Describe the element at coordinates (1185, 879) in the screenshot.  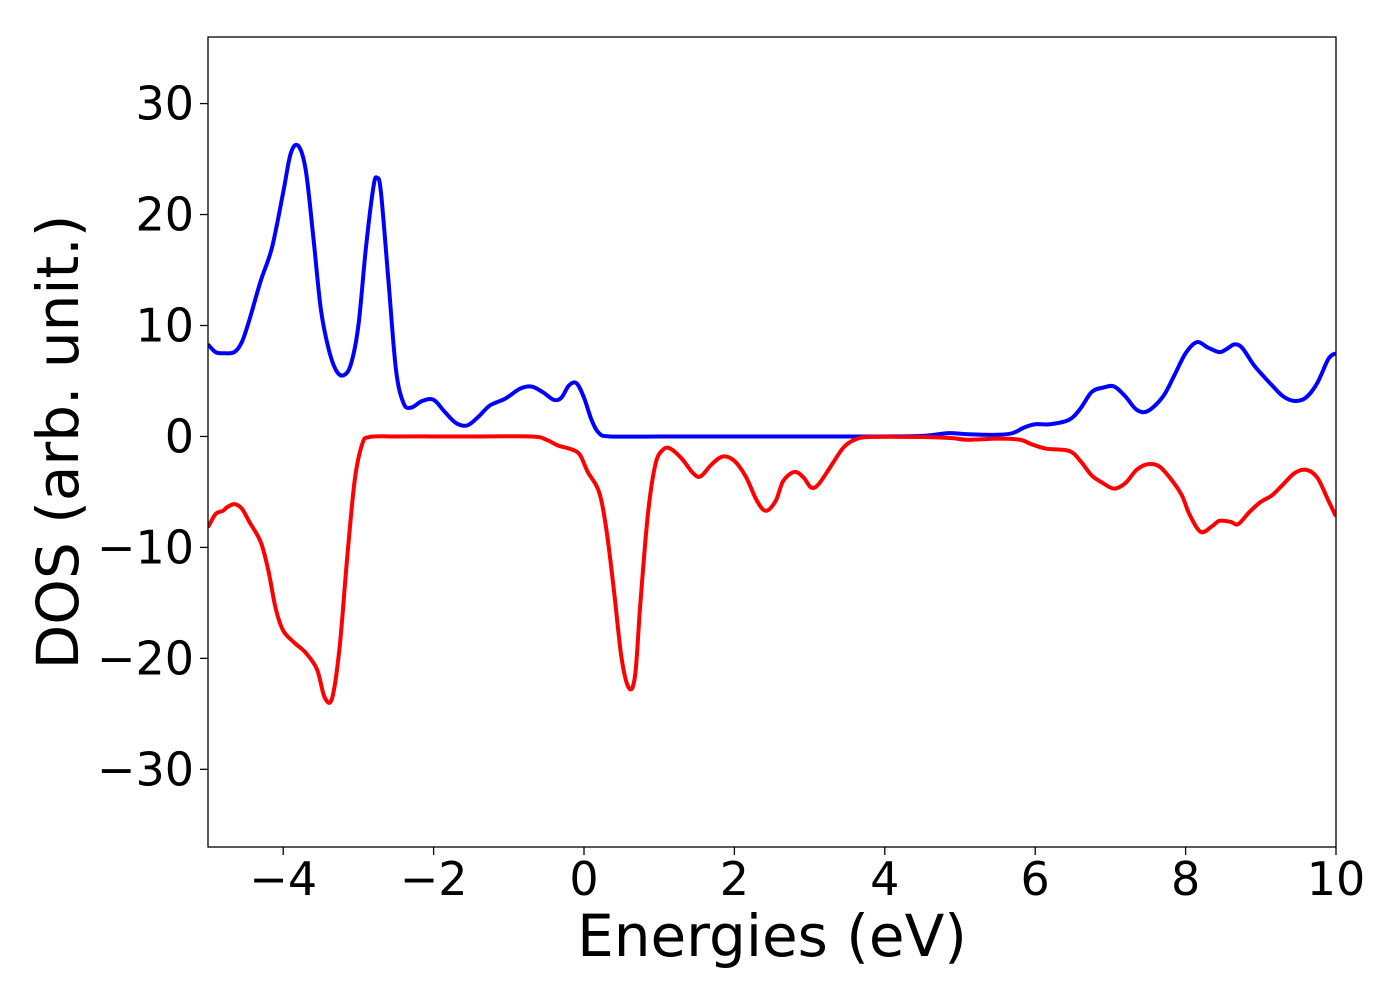
I see `x-tick-label: 8` at that location.